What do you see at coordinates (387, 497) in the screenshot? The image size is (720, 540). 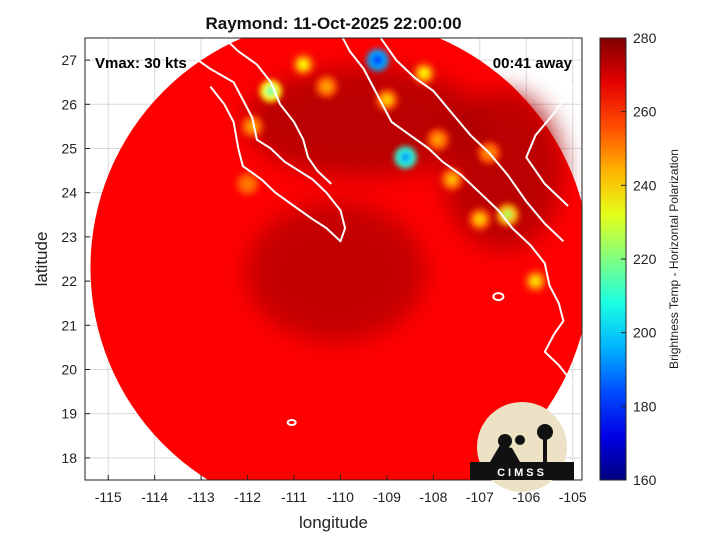 I see `x-tick-label: -109` at bounding box center [387, 497].